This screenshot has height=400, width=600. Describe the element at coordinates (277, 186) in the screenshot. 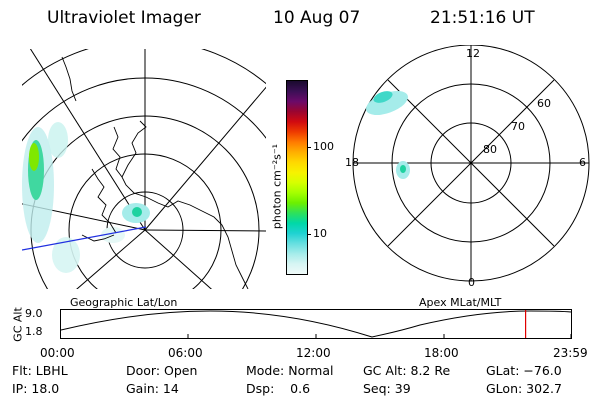

I see `colorbar-unit-label: photon cm⁻²s⁻¹` at that location.